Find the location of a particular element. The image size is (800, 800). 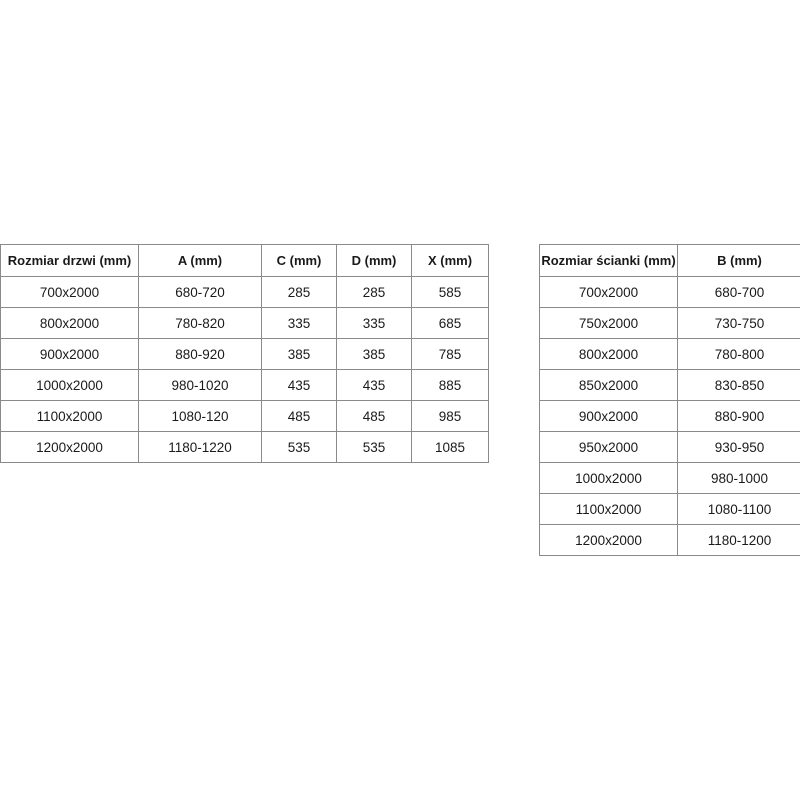

table-row: 1000x2000 980-1020 435 435 885 is located at coordinates (244, 385).